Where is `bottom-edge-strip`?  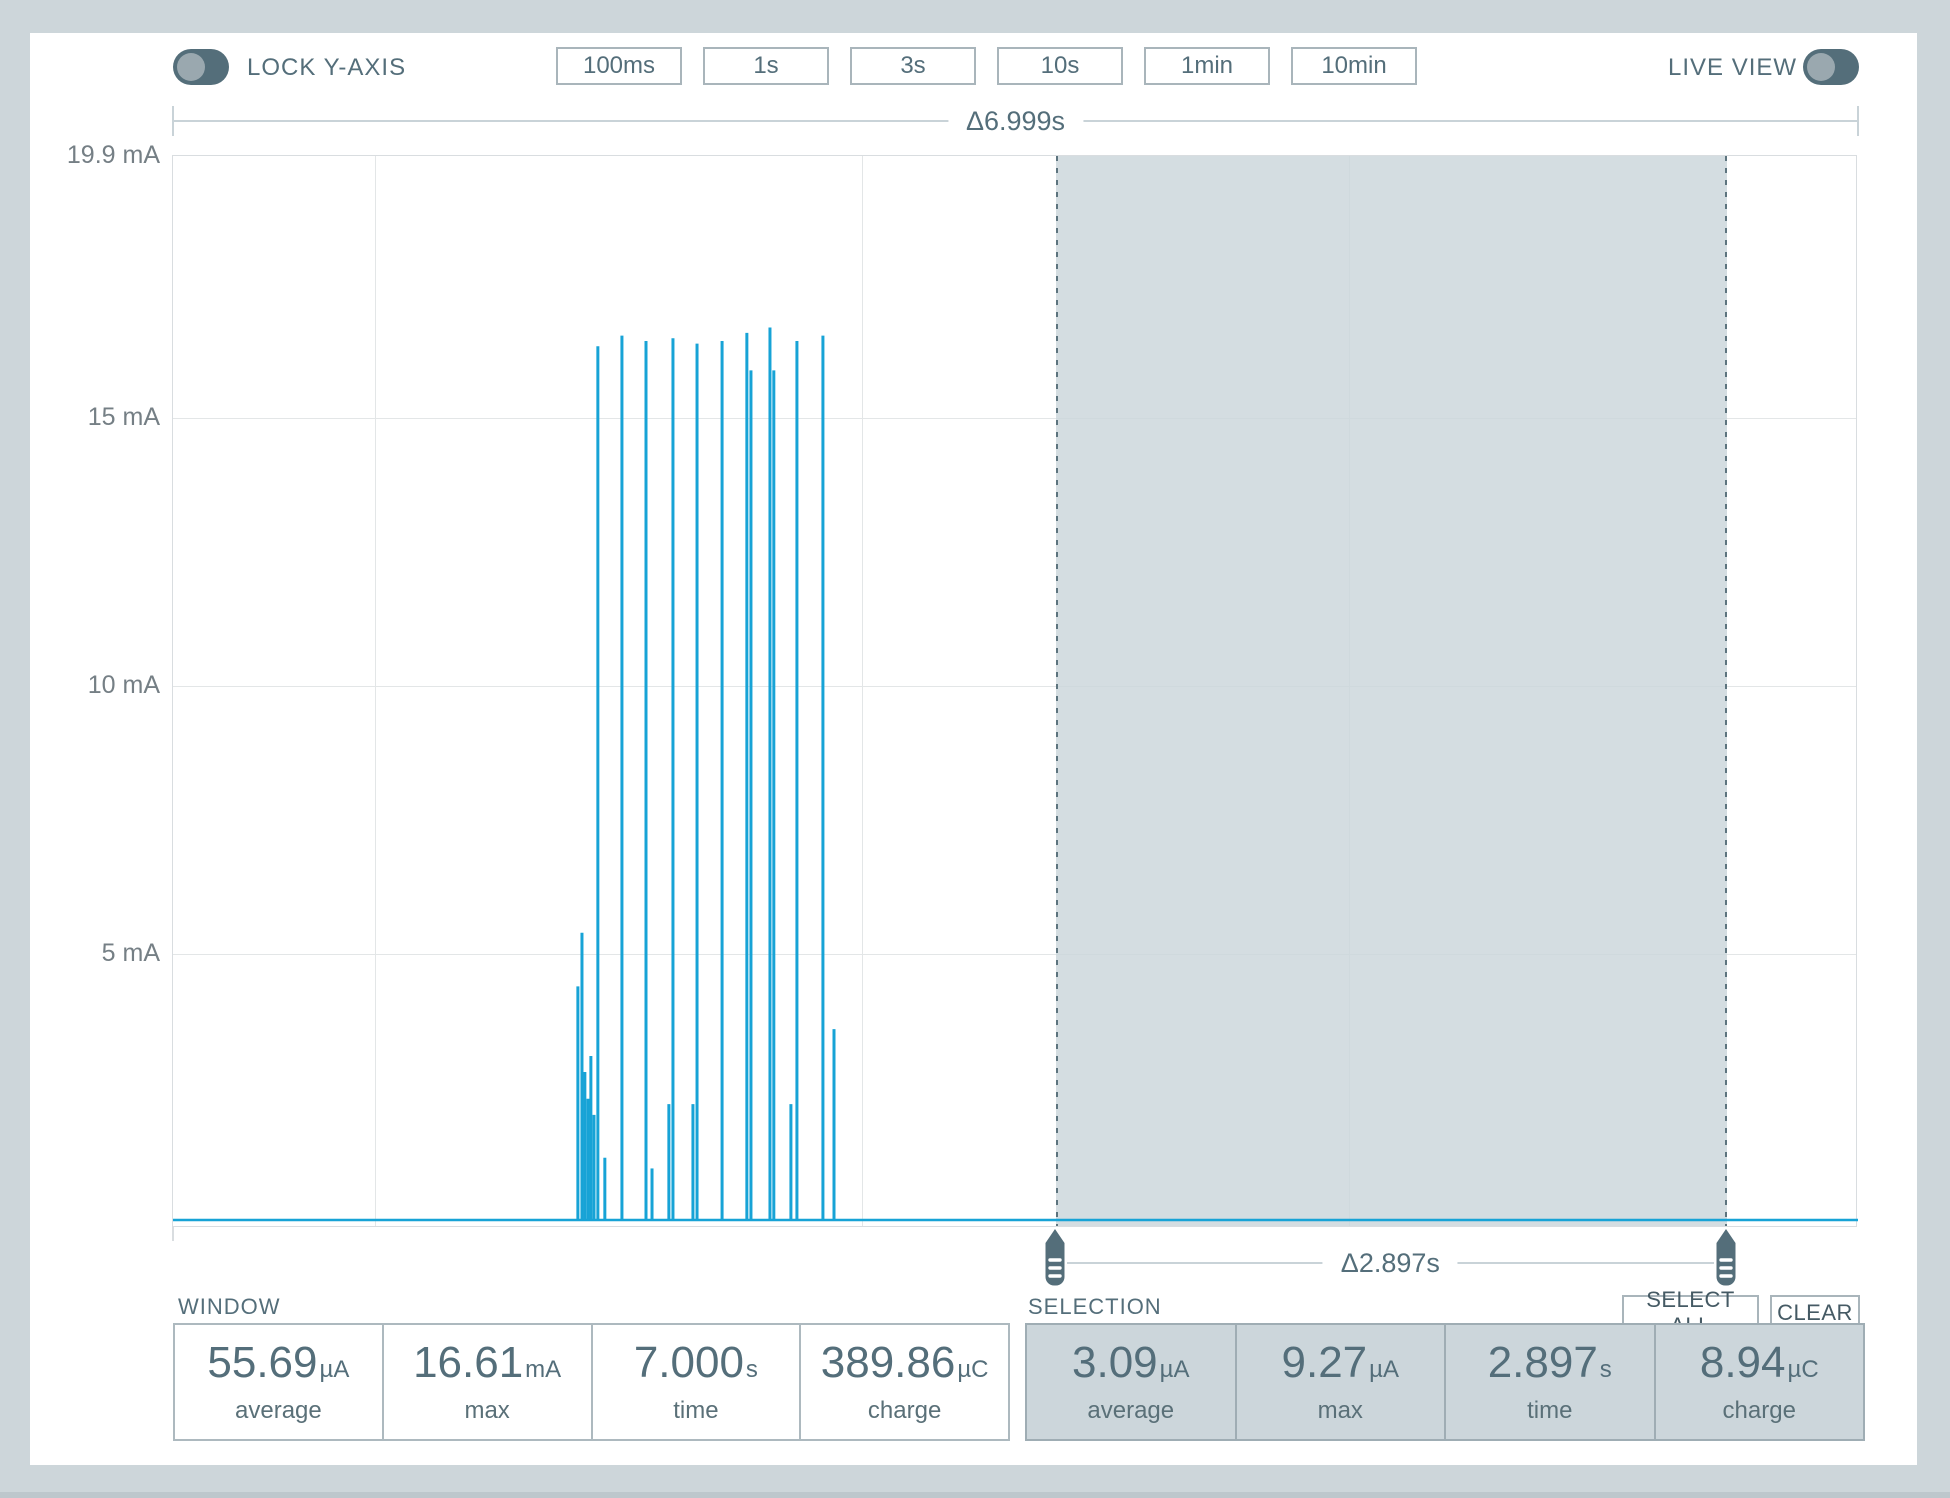
bottom-edge-strip is located at coordinates (975, 1495).